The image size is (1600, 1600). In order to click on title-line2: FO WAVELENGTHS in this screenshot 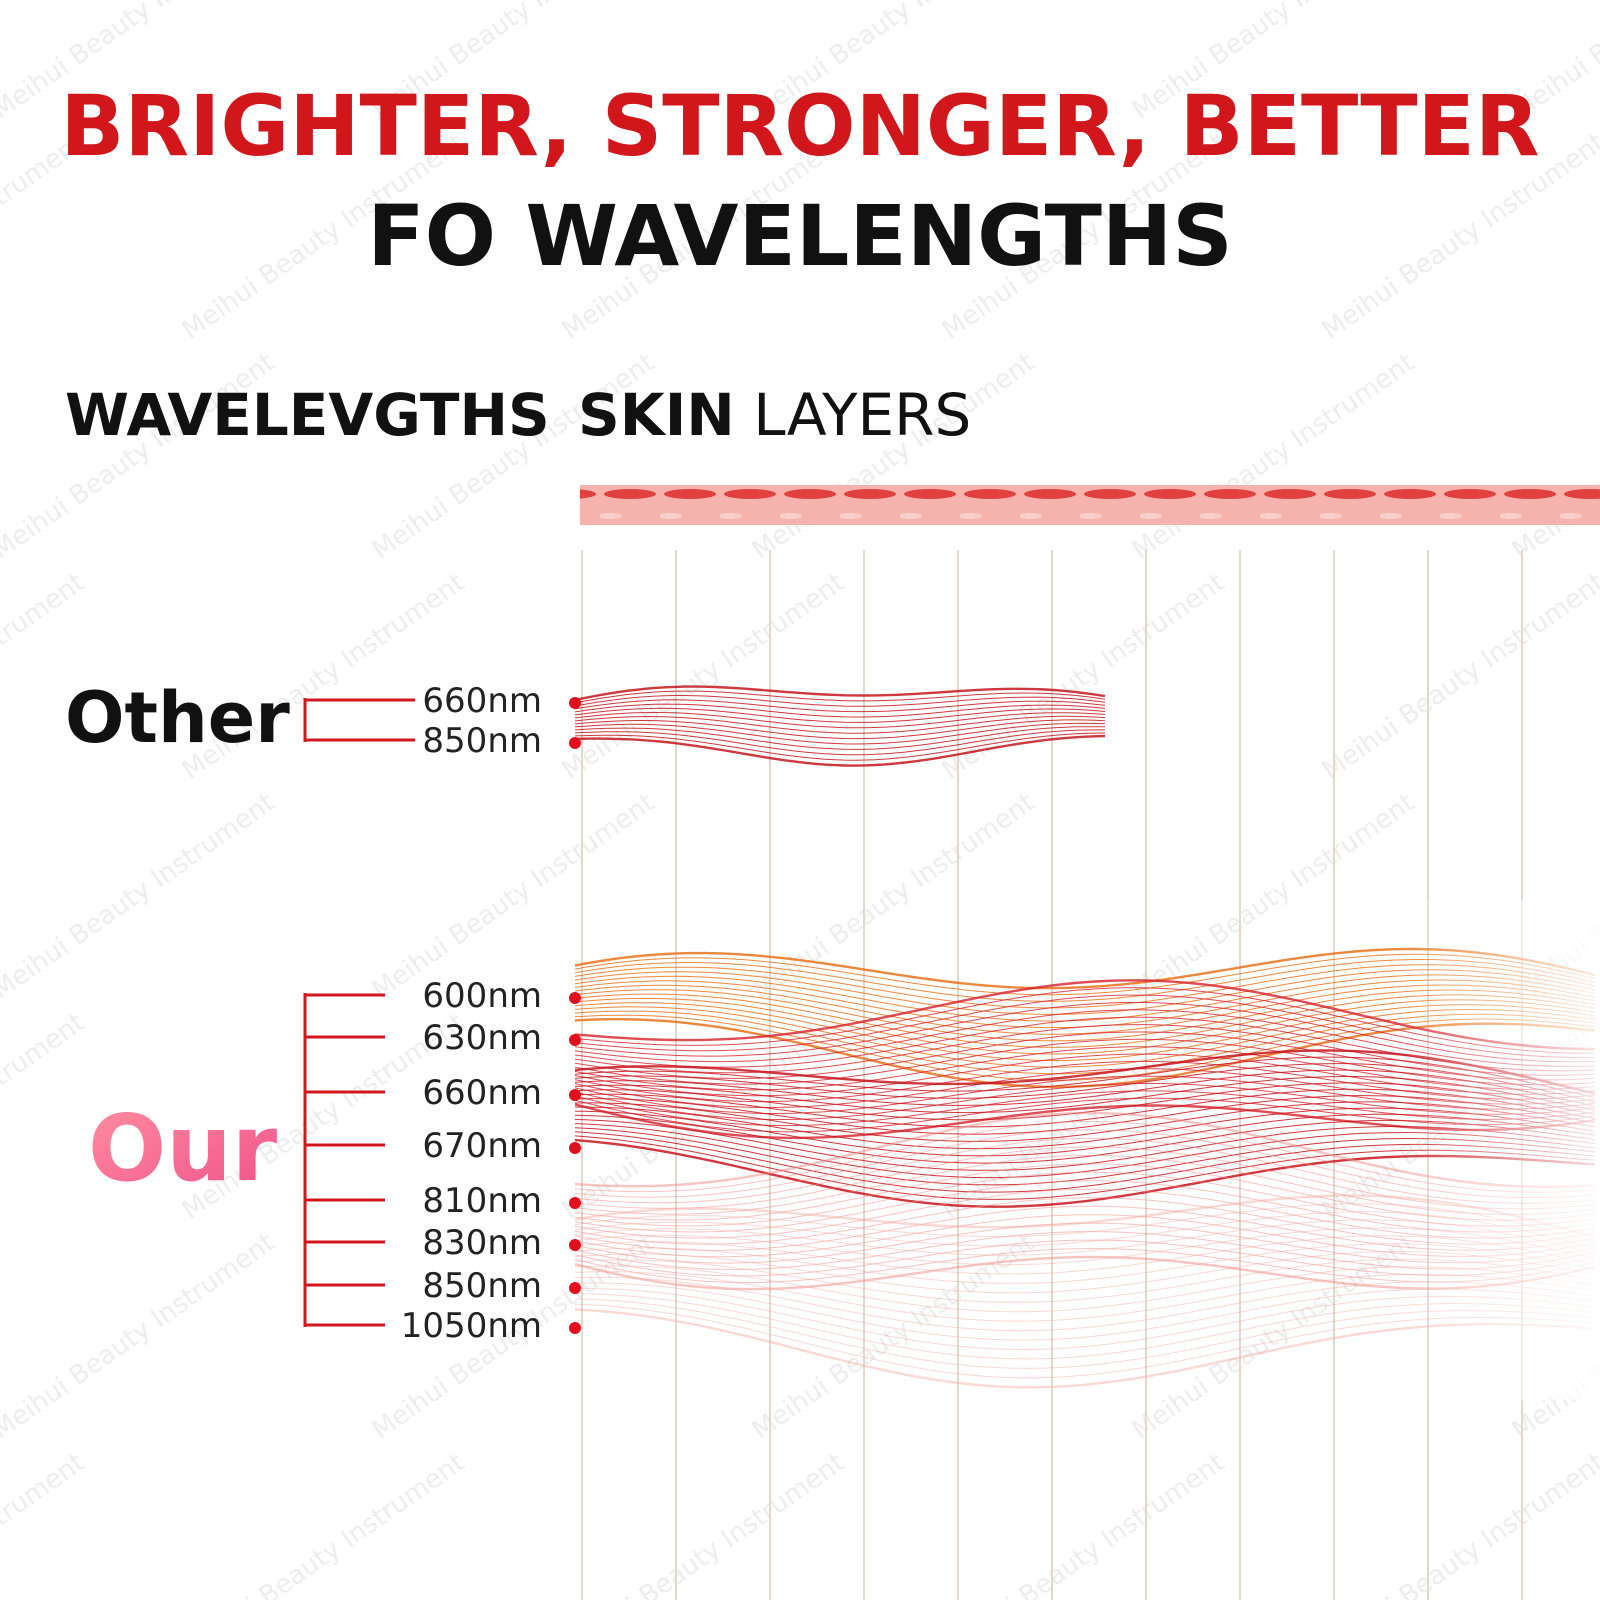, I will do `click(799, 236)`.